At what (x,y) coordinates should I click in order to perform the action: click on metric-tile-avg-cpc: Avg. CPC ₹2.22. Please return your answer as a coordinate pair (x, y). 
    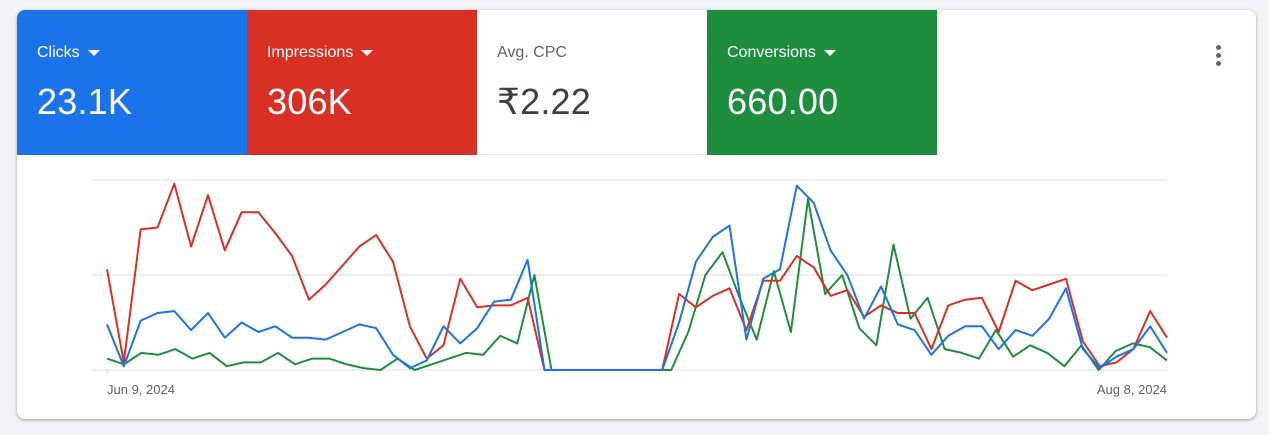
    Looking at the image, I should click on (592, 82).